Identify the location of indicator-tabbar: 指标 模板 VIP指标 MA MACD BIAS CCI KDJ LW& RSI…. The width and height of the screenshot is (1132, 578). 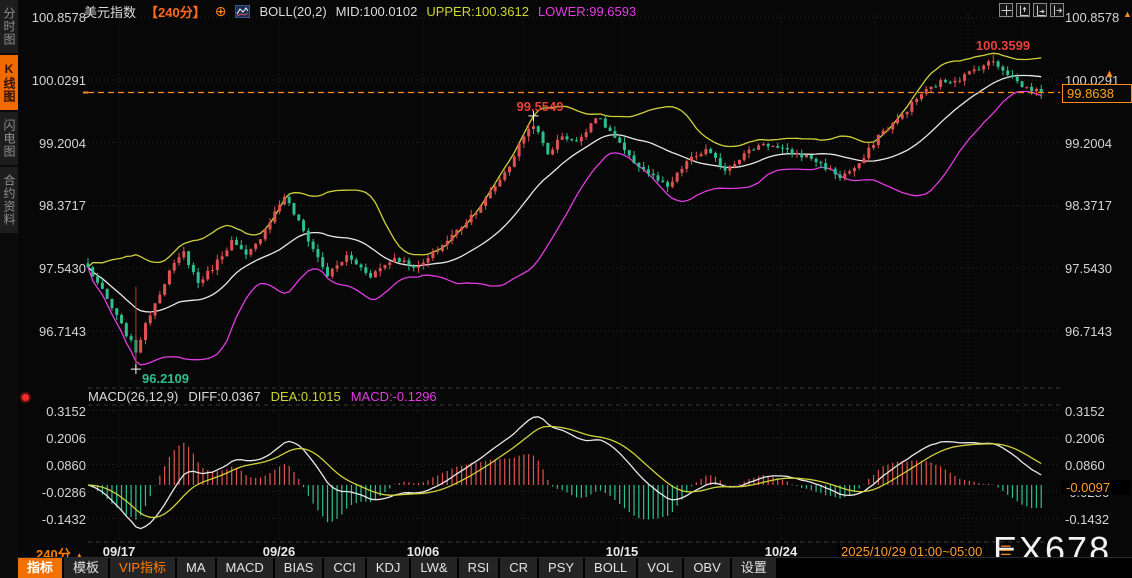
(575, 567).